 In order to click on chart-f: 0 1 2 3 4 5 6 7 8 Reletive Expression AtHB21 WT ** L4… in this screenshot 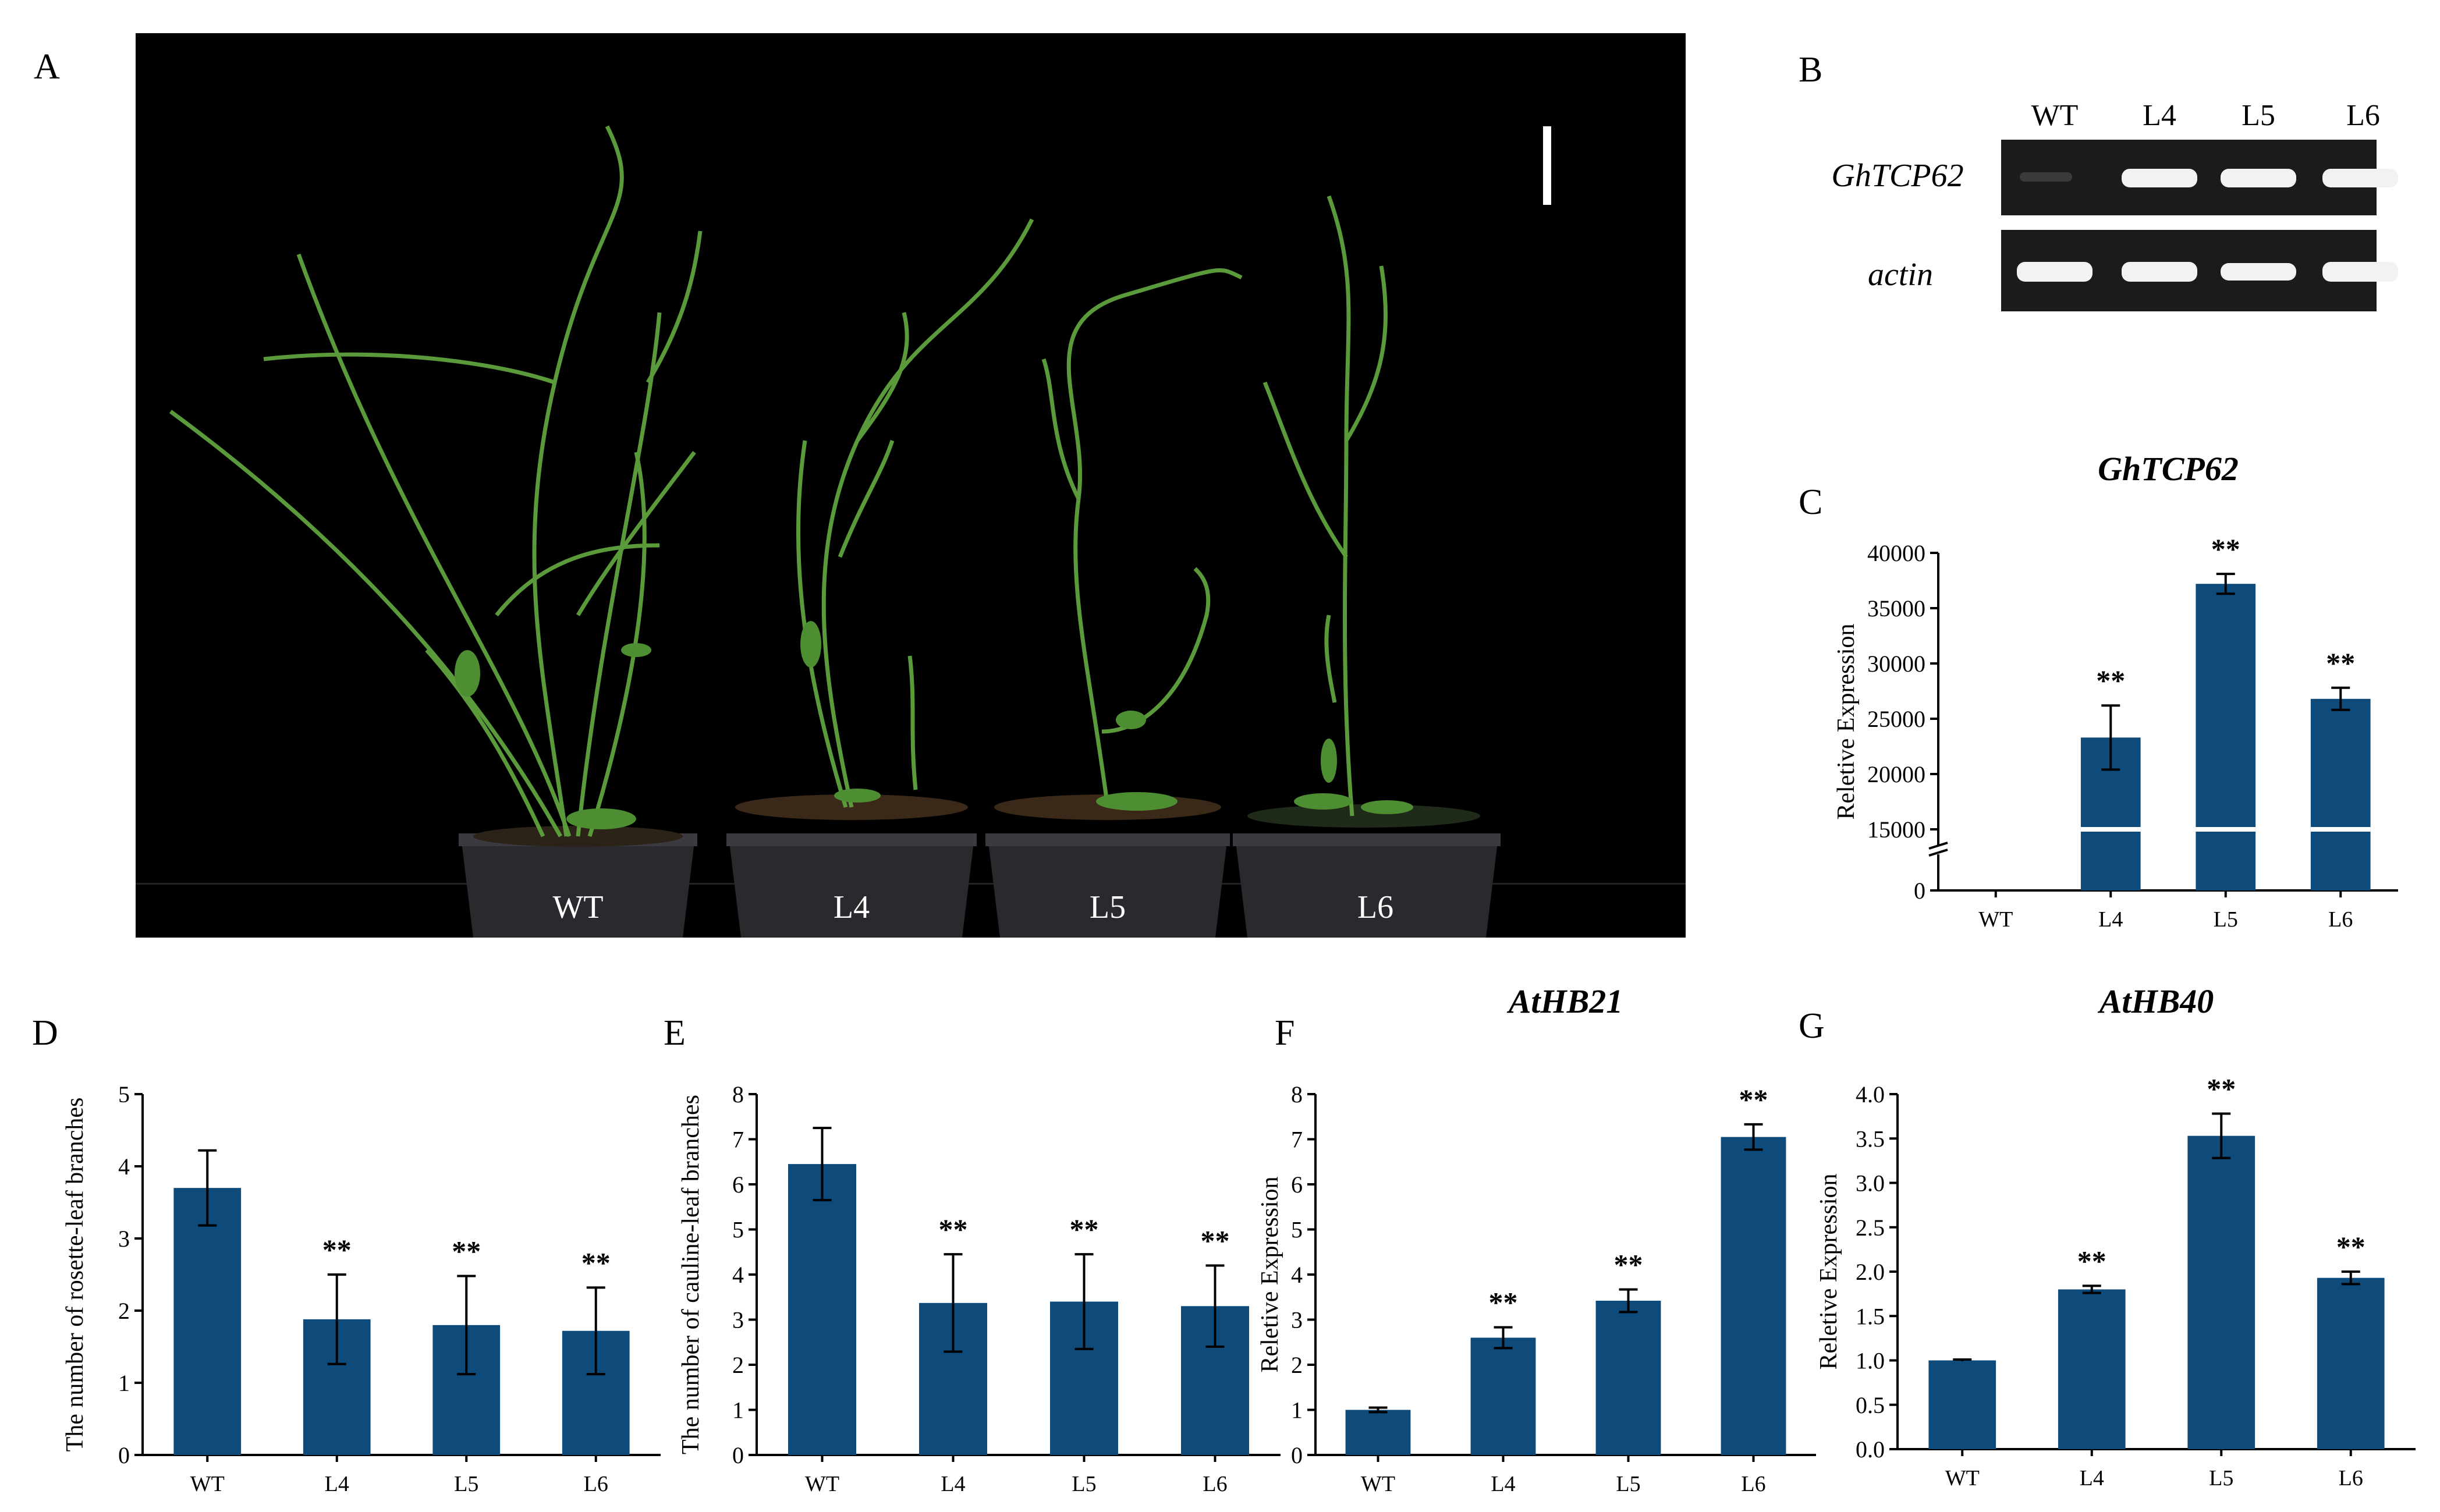, I will do `click(1537, 1239)`.